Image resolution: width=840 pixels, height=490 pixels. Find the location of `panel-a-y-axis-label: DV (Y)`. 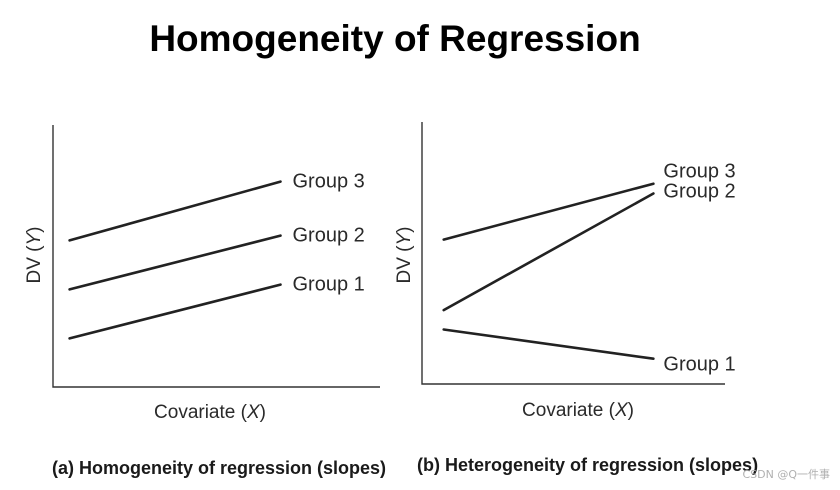

panel-a-y-axis-label: DV (Y) is located at coordinates (34, 254).